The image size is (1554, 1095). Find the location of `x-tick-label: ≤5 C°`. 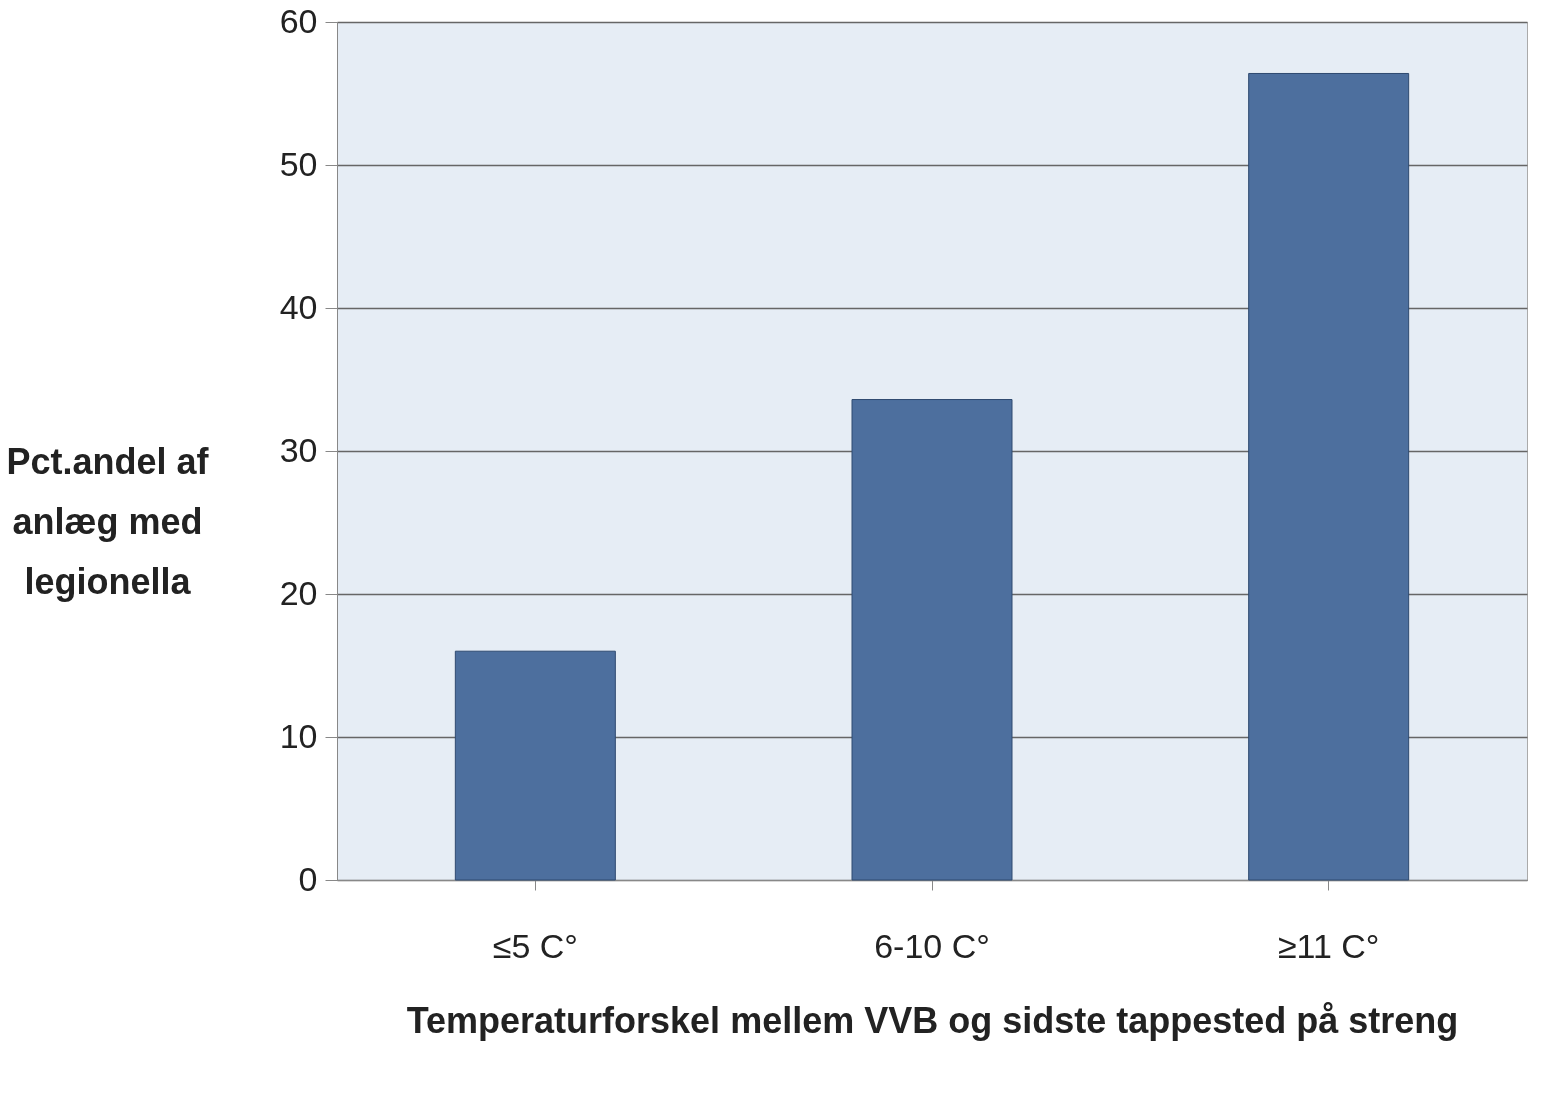

x-tick-label: ≤5 C° is located at coordinates (535, 945).